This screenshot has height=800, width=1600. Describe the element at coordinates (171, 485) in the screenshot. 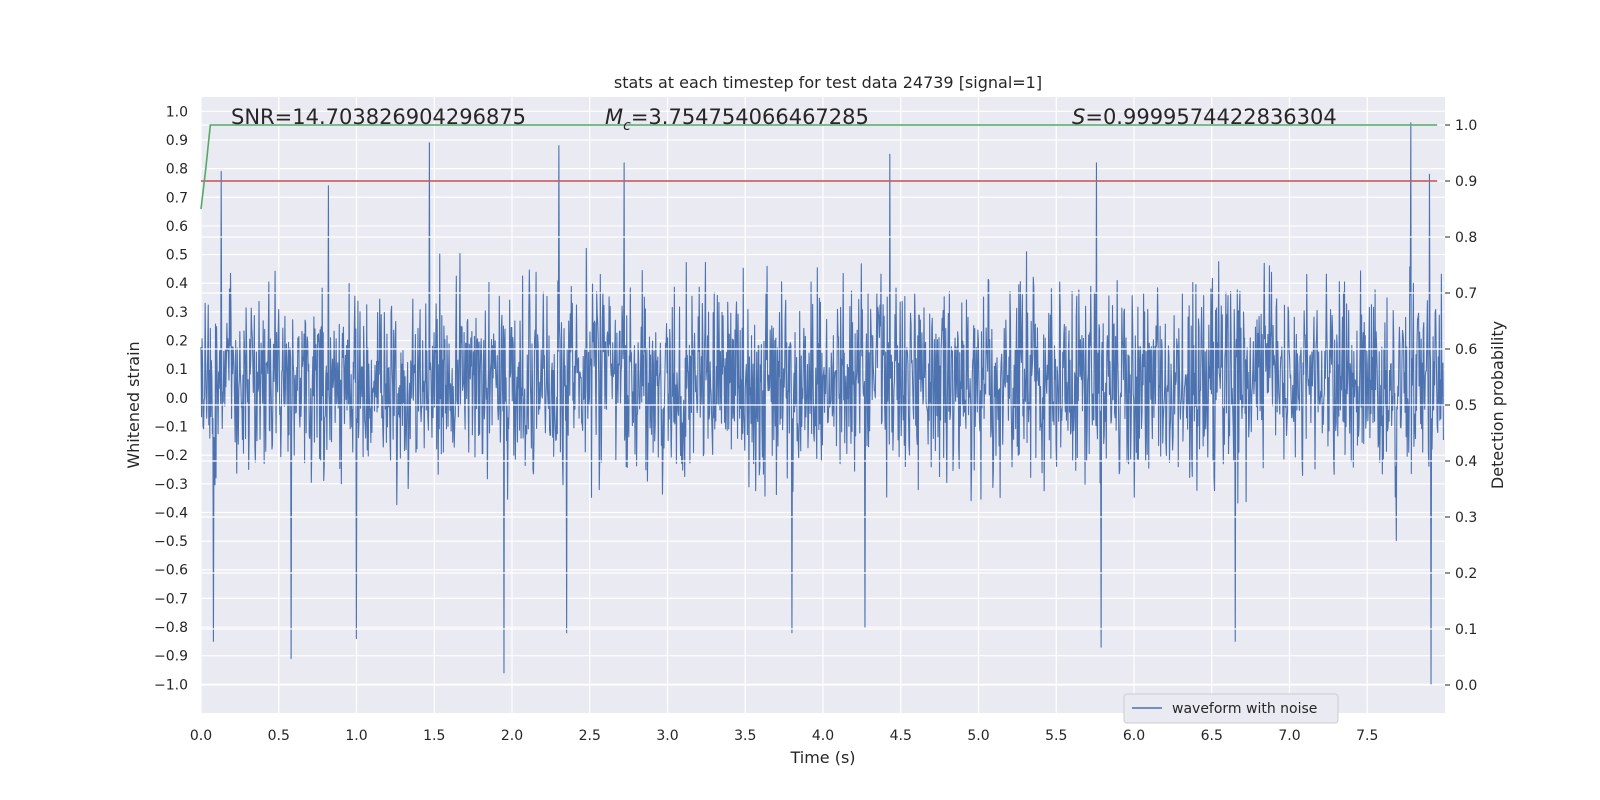

I see `y-tick-label: −0.3` at that location.